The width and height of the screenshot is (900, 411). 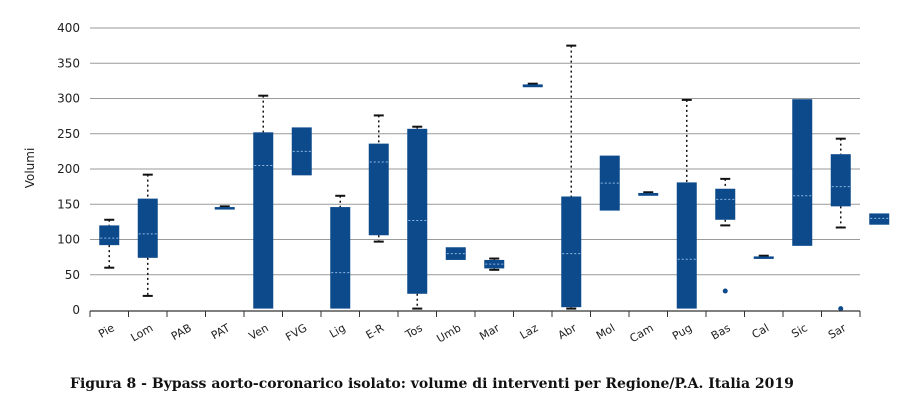 I want to click on box-E-R, so click(x=378, y=178).